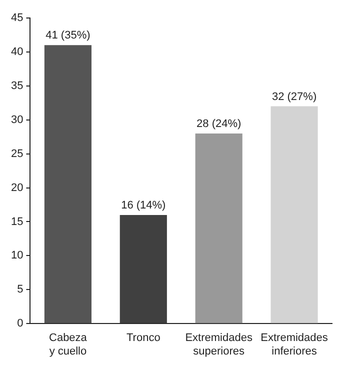 This screenshot has width=346, height=374. I want to click on y-tick-label: 5, so click(20, 290).